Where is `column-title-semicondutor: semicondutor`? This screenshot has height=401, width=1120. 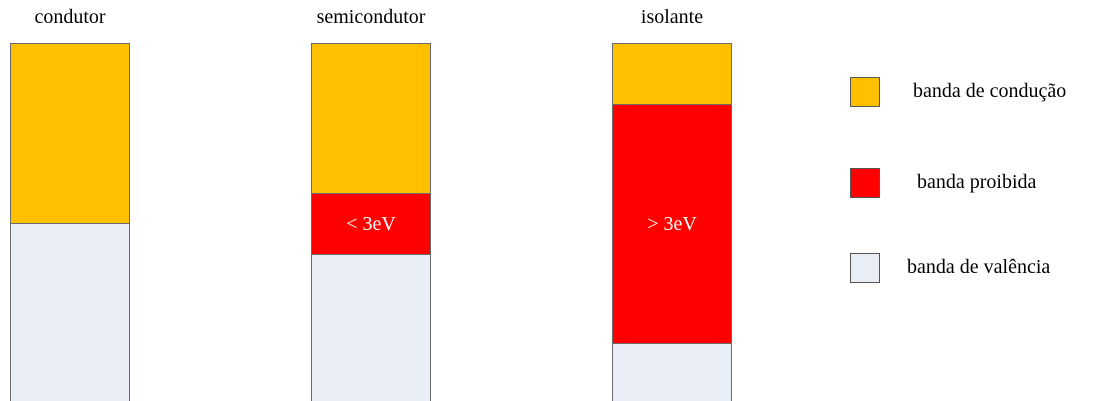 column-title-semicondutor: semicondutor is located at coordinates (371, 17).